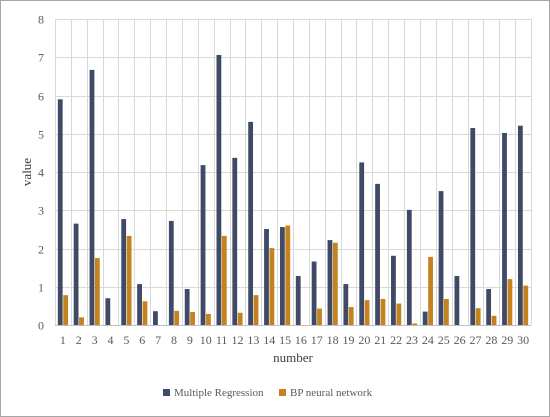 This screenshot has height=417, width=550. What do you see at coordinates (475, 340) in the screenshot?
I see `x-tick-label: 27` at bounding box center [475, 340].